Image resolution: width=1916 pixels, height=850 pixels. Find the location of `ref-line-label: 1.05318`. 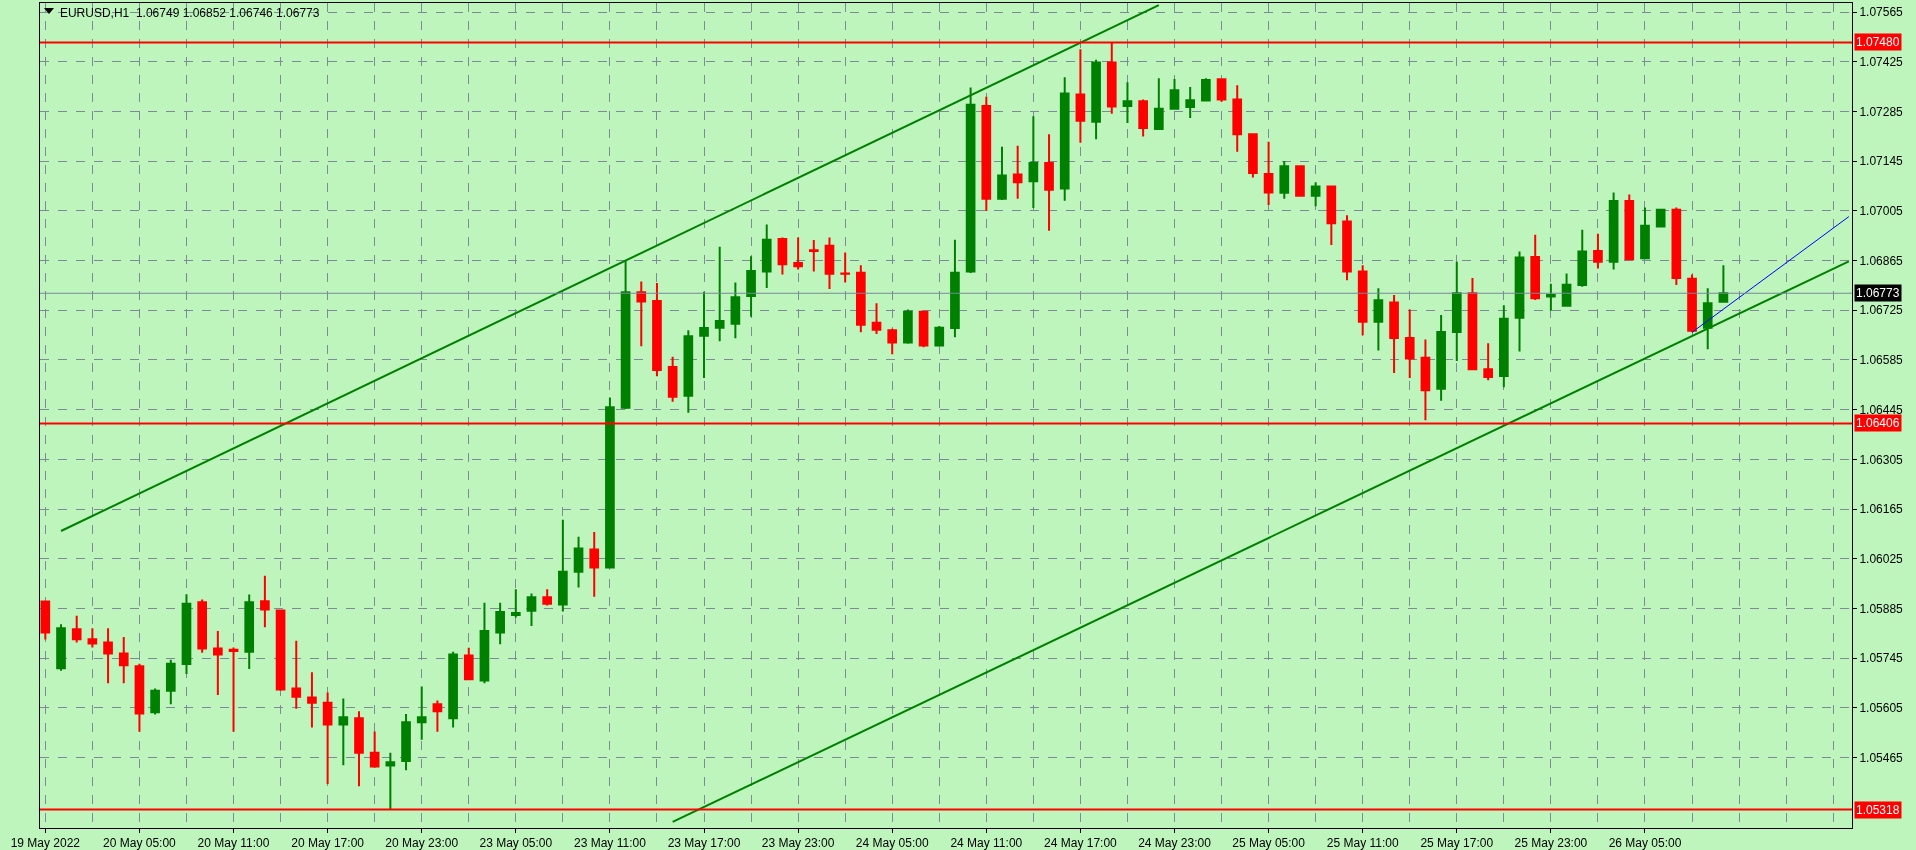

ref-line-label: 1.05318 is located at coordinates (1878, 810).